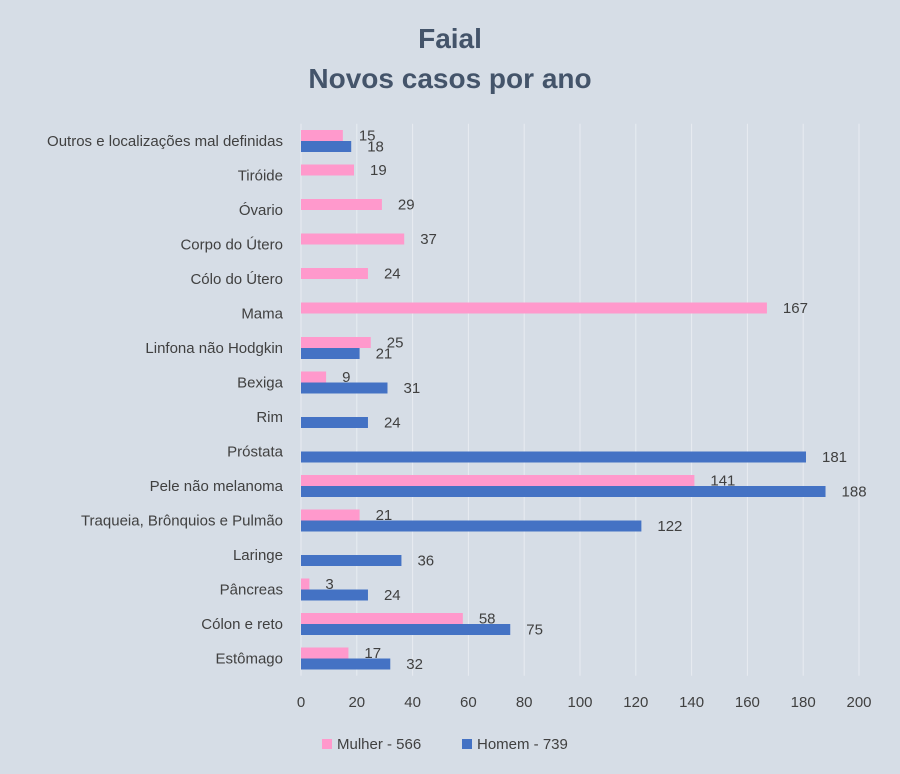  What do you see at coordinates (182, 521) in the screenshot?
I see `category-label: Traqueia, Brônquios e Pulmão` at bounding box center [182, 521].